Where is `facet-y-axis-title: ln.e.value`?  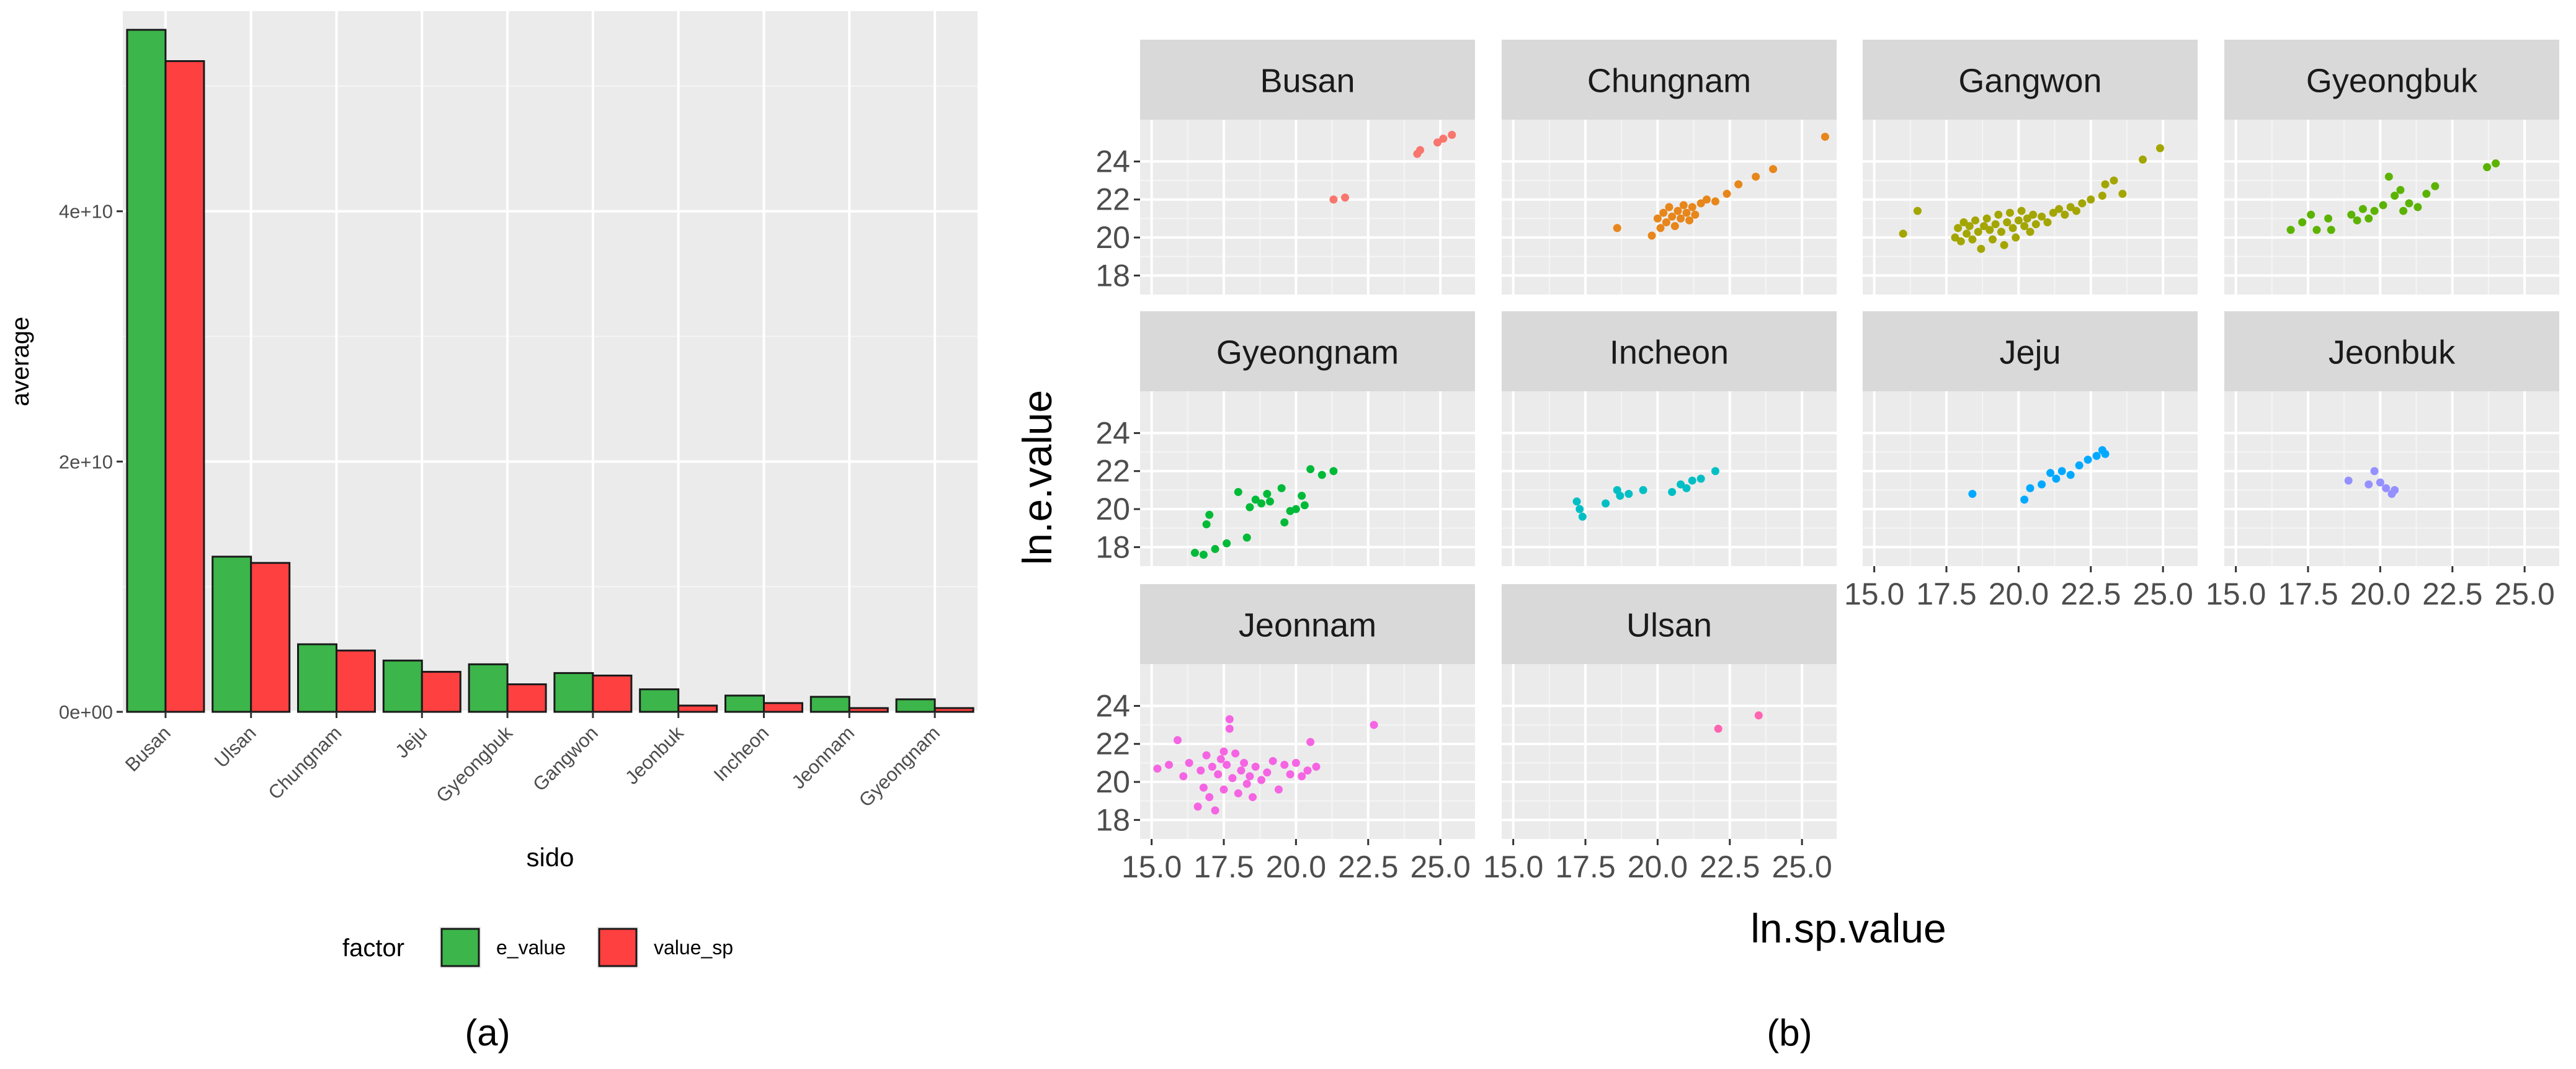 facet-y-axis-title: ln.e.value is located at coordinates (1037, 478).